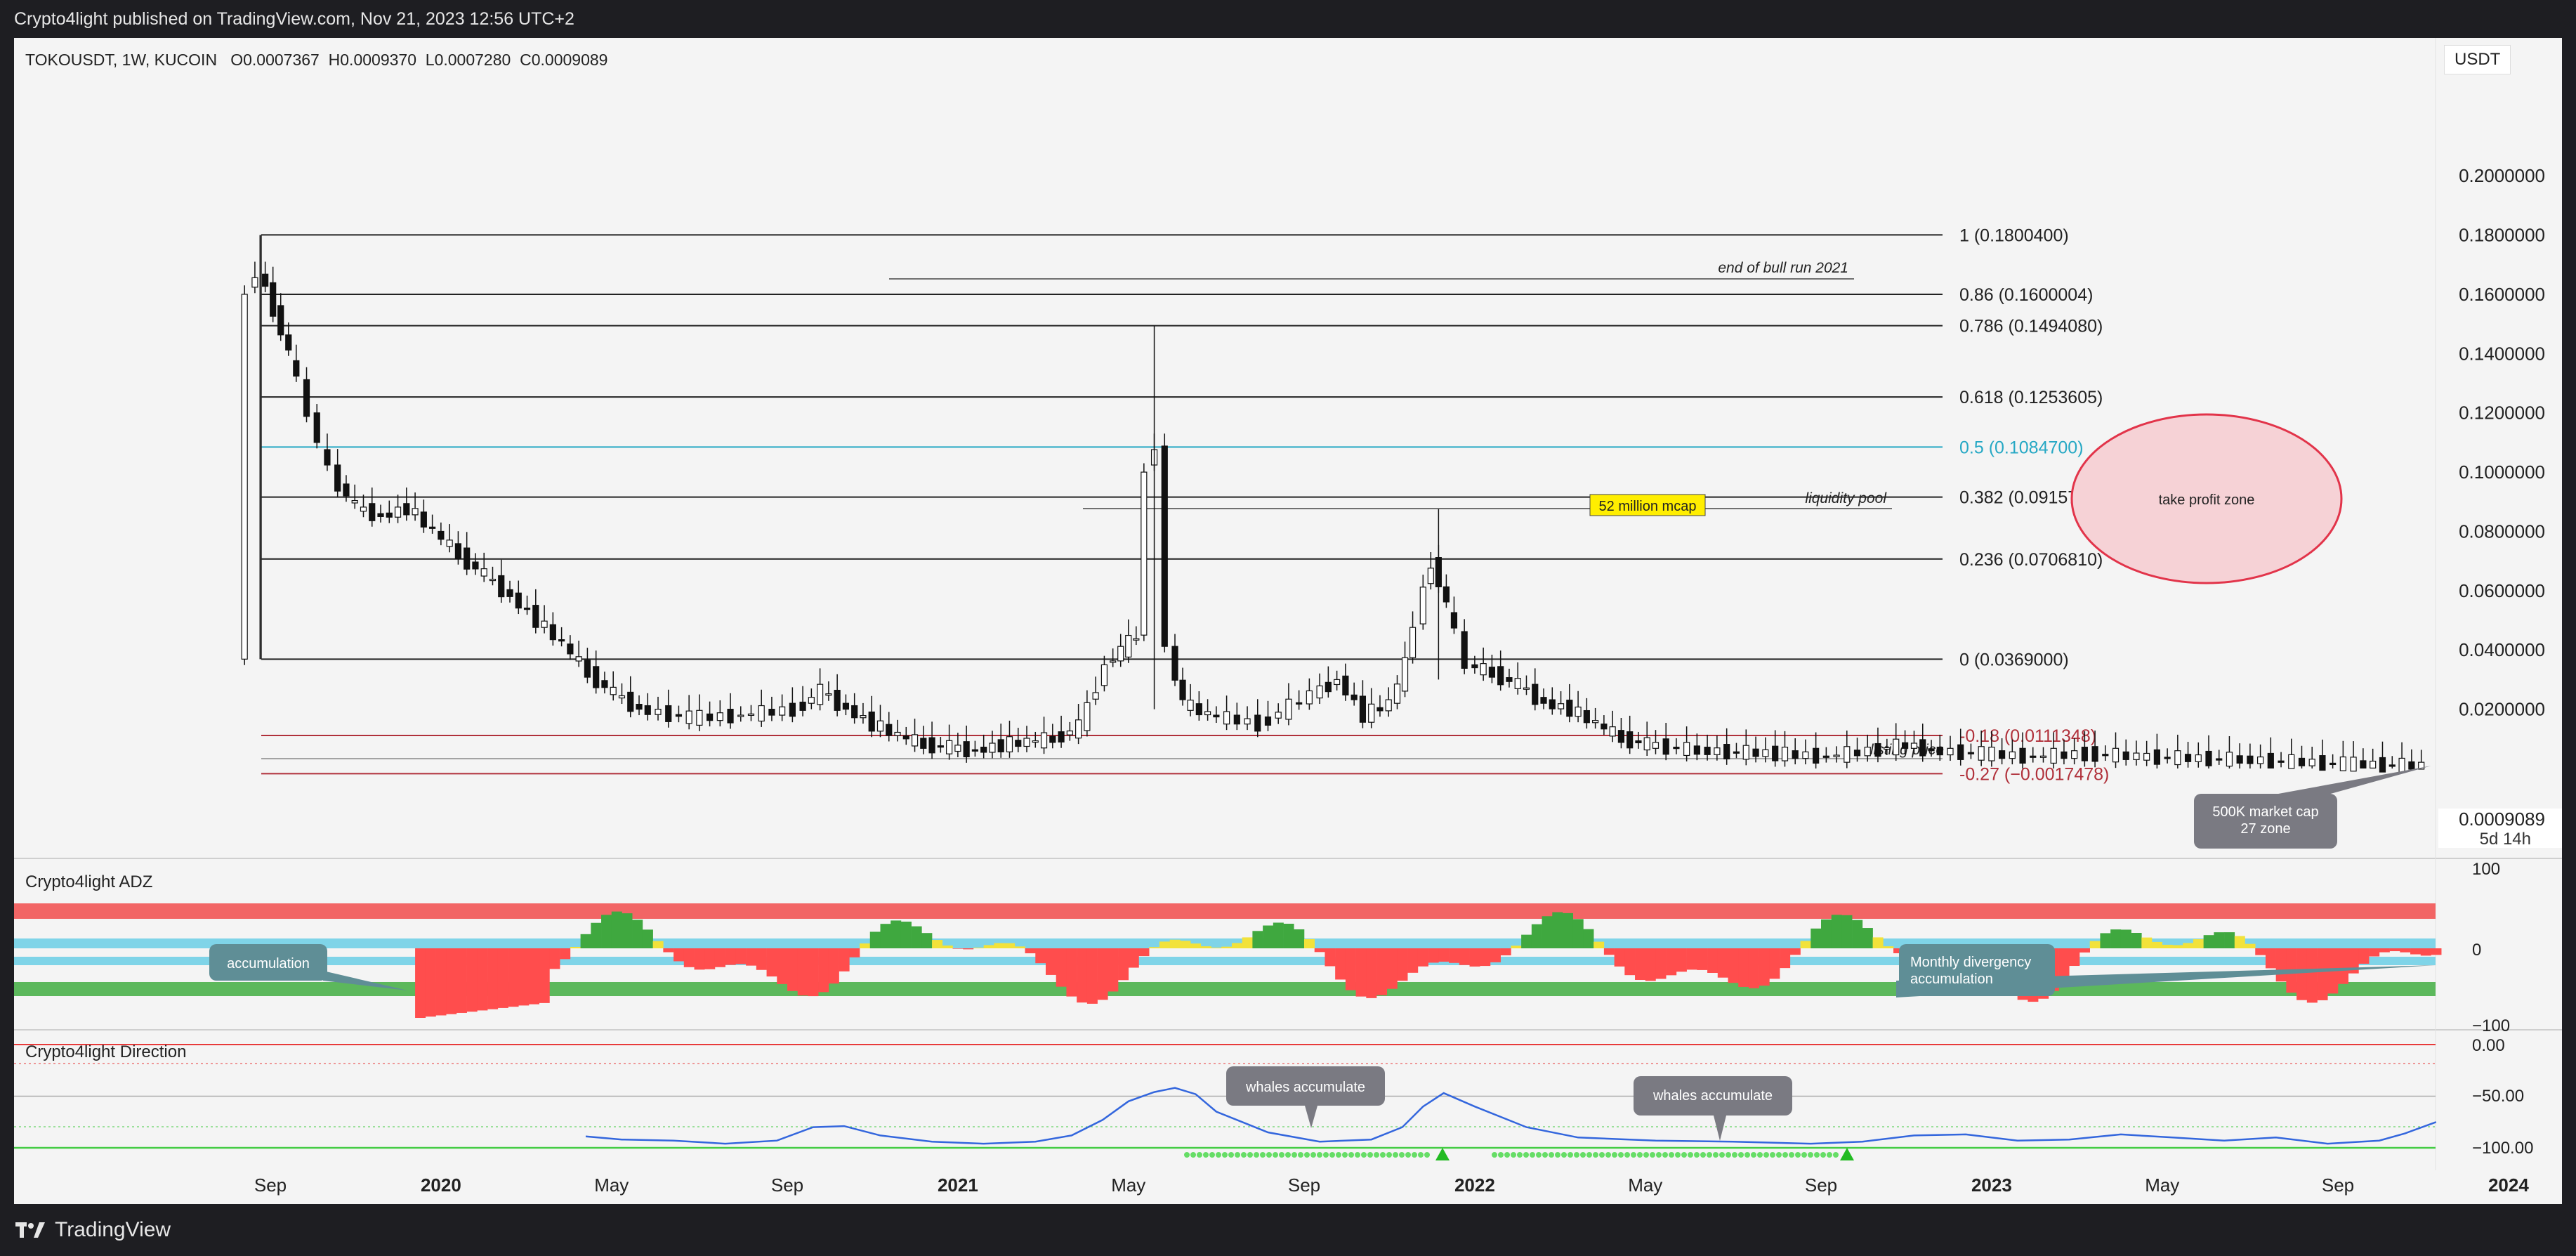  Describe the element at coordinates (1225, 989) in the screenshot. I see `adz-green-band` at that location.